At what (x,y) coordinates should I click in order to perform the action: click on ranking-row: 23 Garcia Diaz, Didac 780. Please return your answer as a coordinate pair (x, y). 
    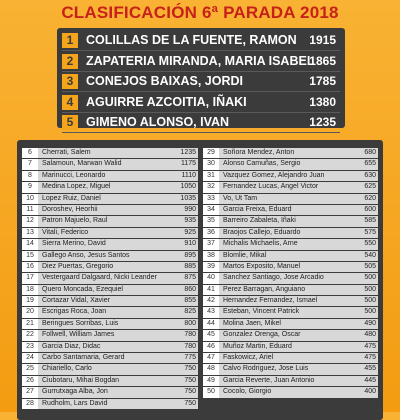
    Looking at the image, I should click on (110, 347).